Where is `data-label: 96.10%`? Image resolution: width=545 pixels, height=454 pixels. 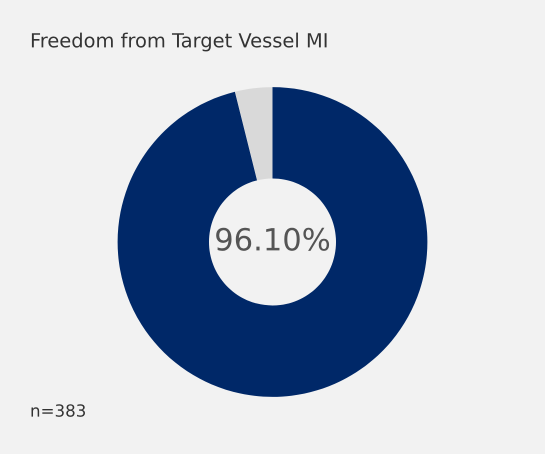 data-label: 96.10% is located at coordinates (273, 239).